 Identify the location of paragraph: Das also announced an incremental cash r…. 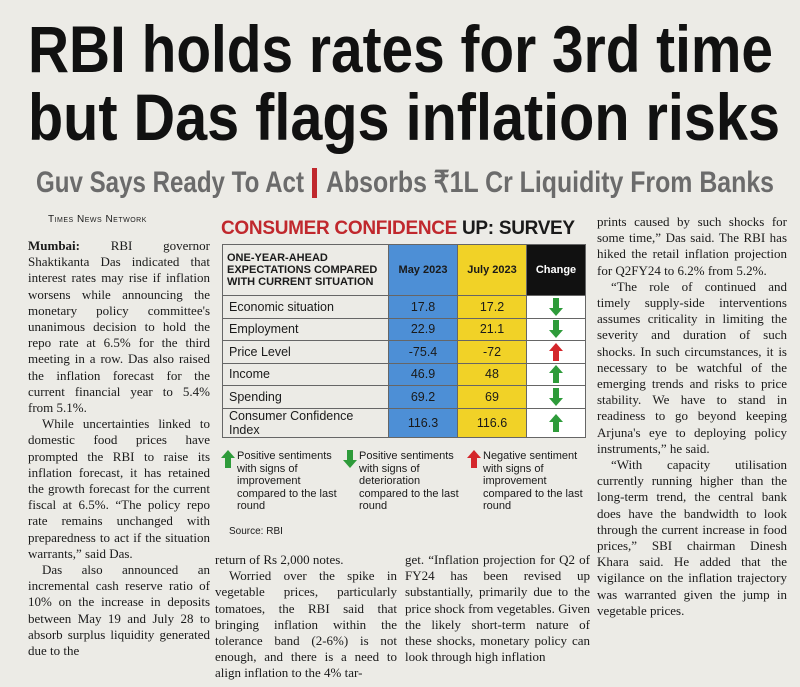
(119, 610).